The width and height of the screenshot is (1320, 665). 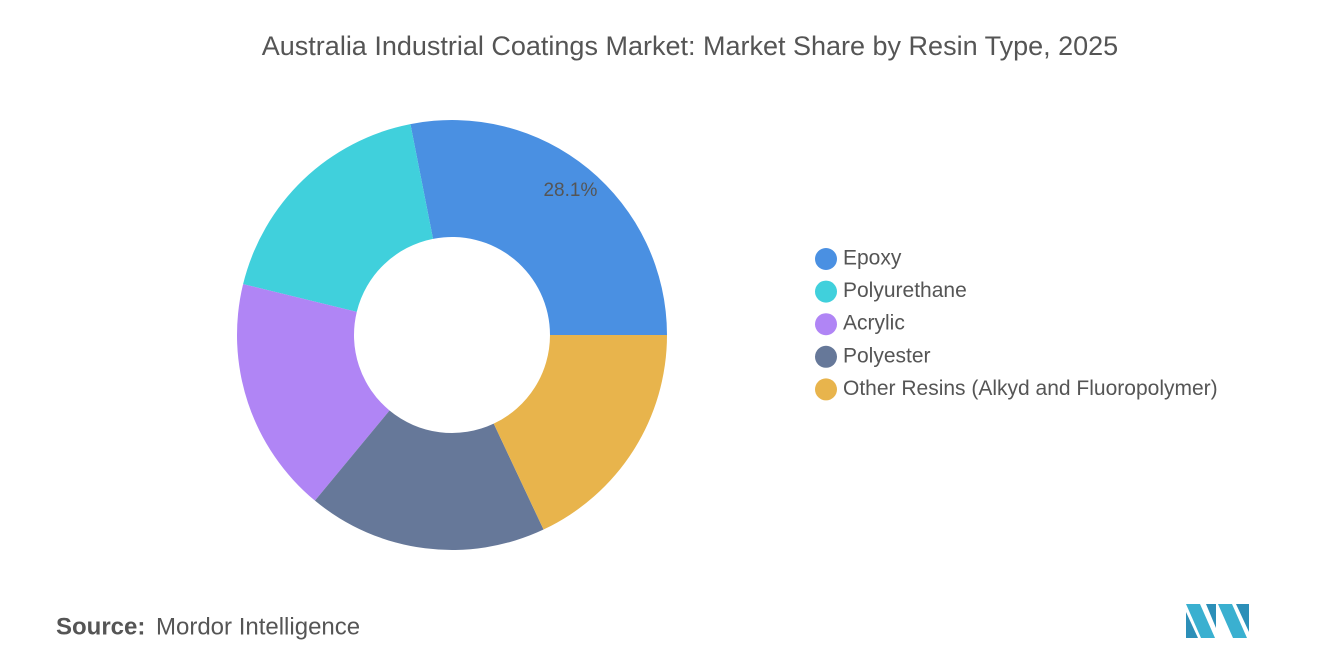 I want to click on legend-label: Epoxy, so click(x=872, y=258).